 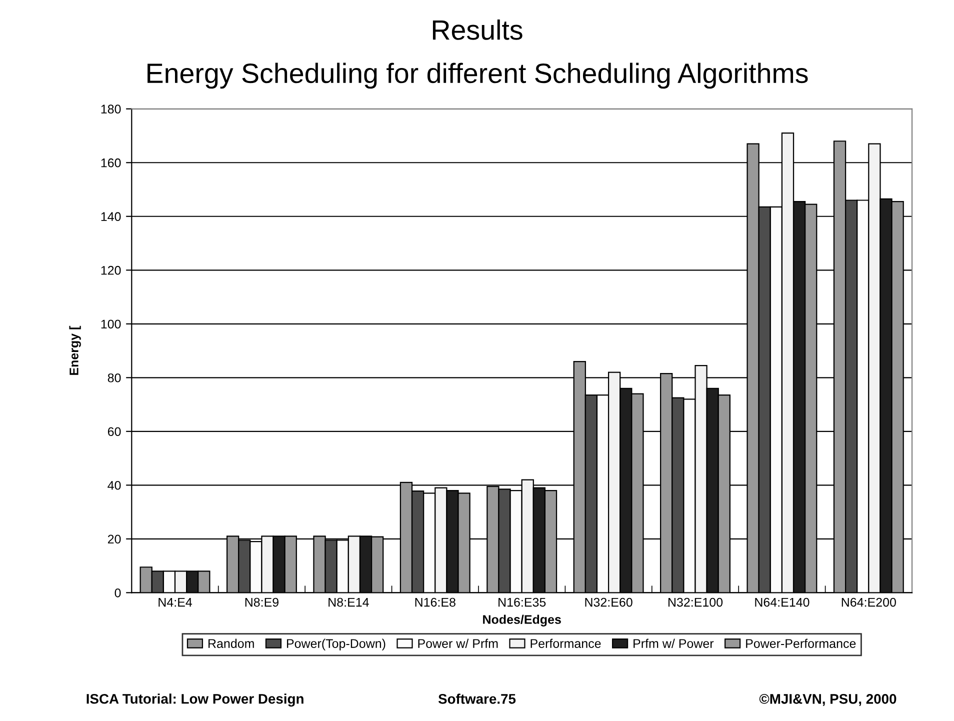 I want to click on x-tick-label: N32:E60, so click(x=608, y=602).